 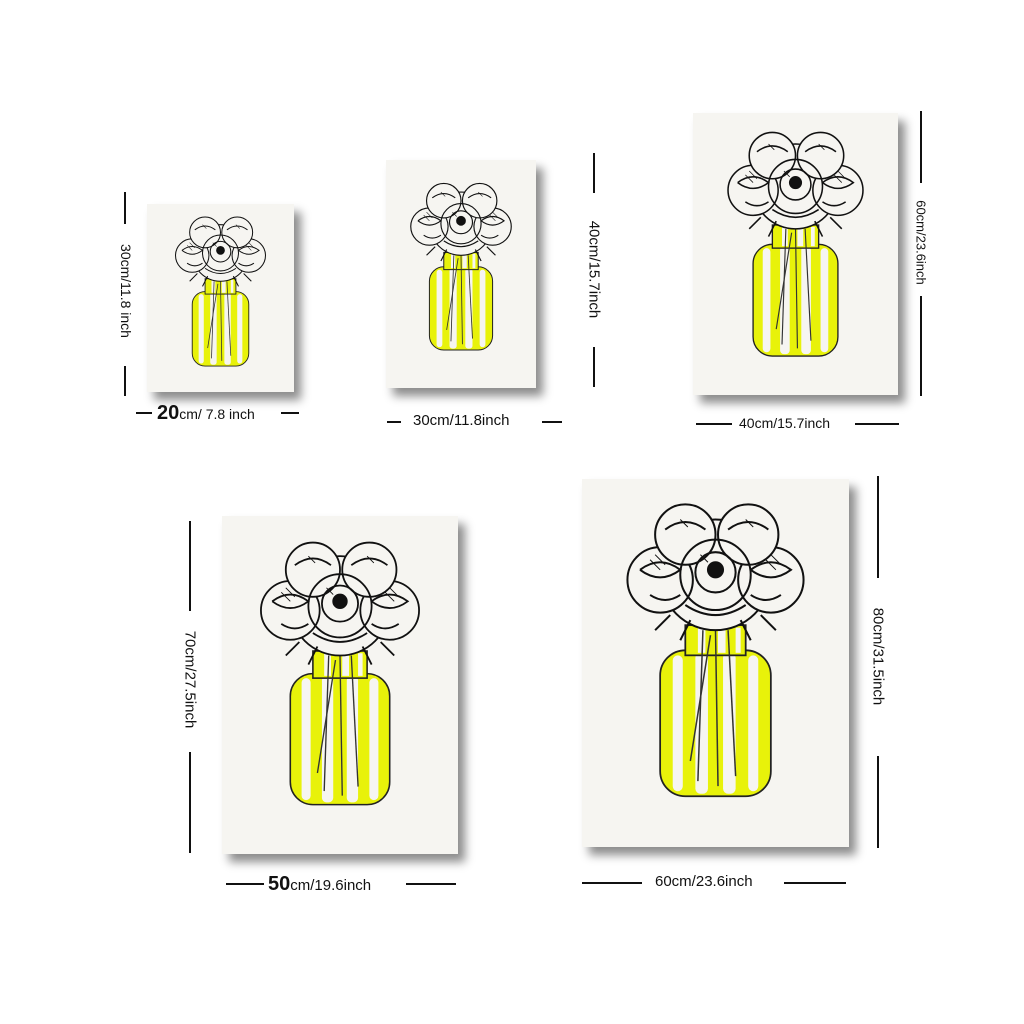 I want to click on height-label: 80cm/31.5inch, so click(x=878, y=656).